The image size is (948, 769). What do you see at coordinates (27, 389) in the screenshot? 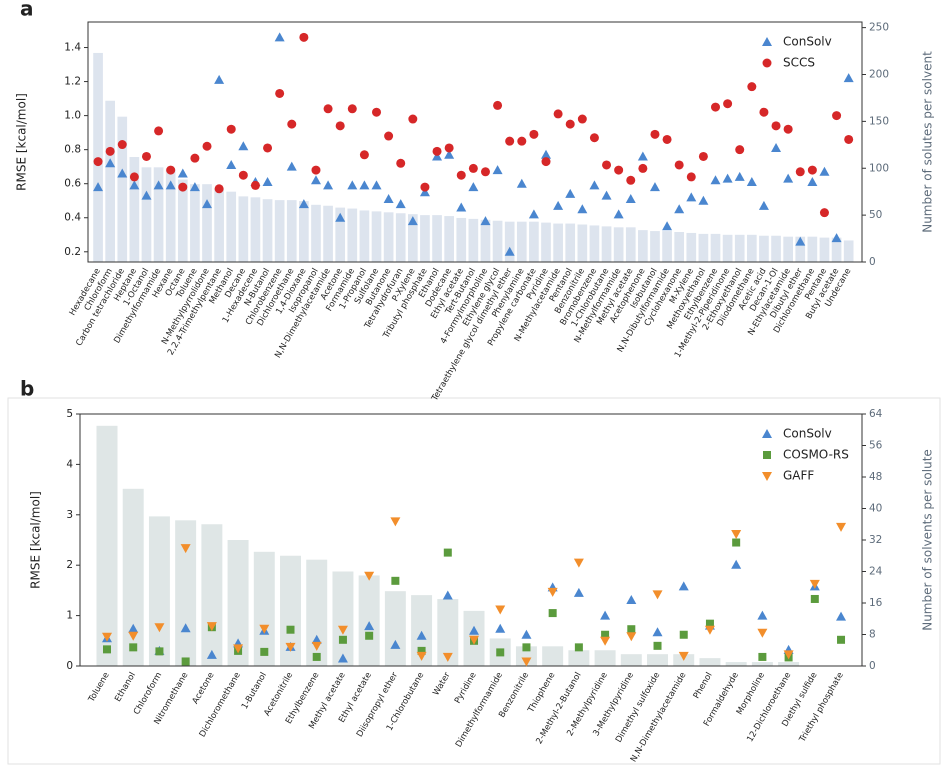
I see `panel-label: b` at bounding box center [27, 389].